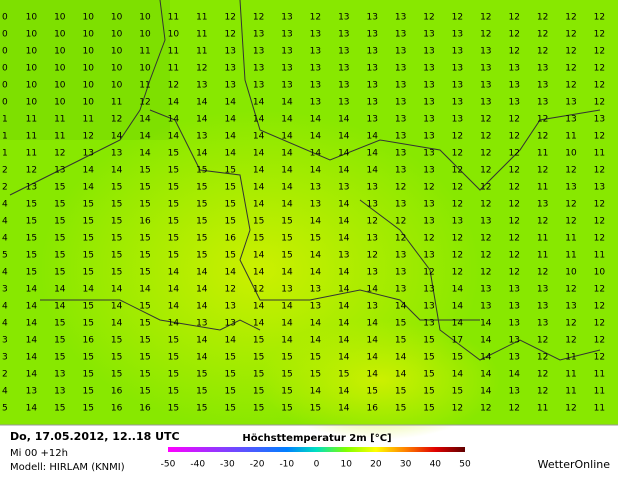 This screenshot has height=482, width=618. What do you see at coordinates (317, 465) in the screenshot?
I see `legend-tick-label: 0` at bounding box center [317, 465].